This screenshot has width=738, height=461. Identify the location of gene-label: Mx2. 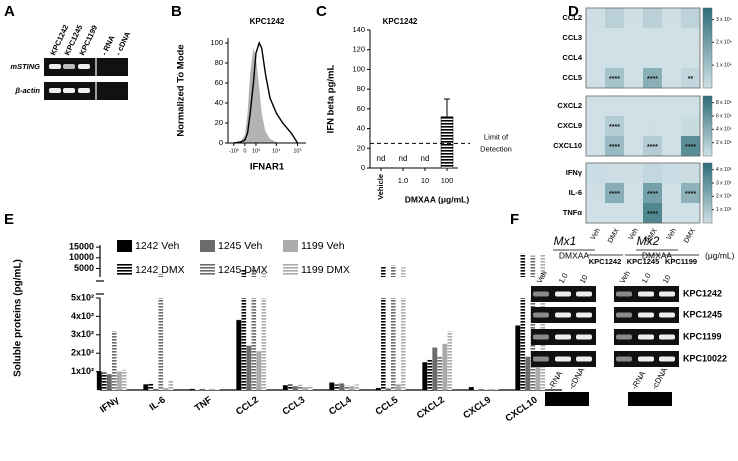
(648, 241).